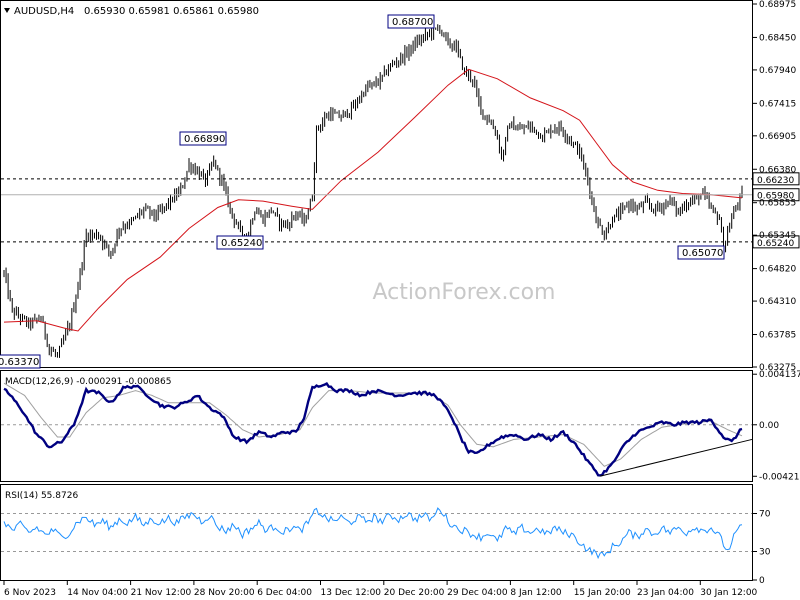 This screenshot has height=600, width=800. Describe the element at coordinates (414, 593) in the screenshot. I see `x-axis-label: 20 Dec 20:00` at that location.